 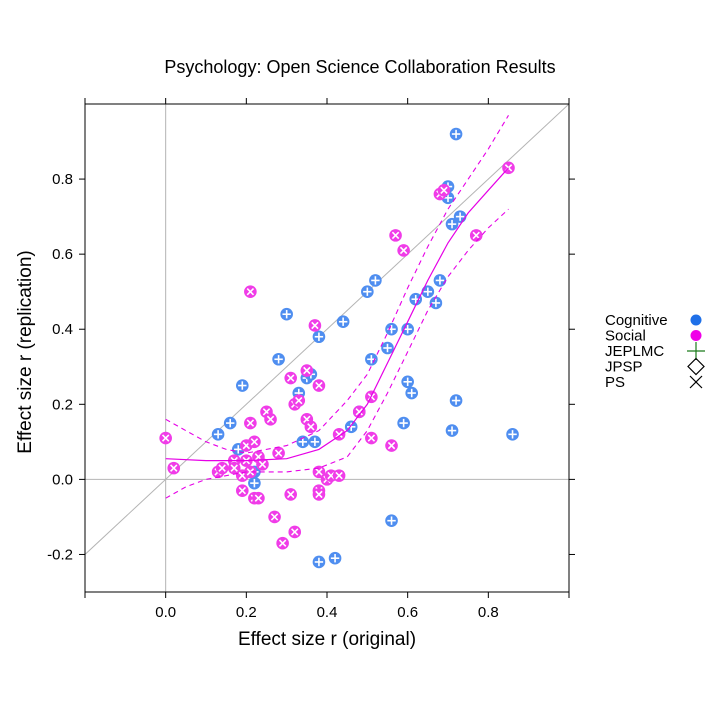 What do you see at coordinates (696, 335) in the screenshot?
I see `social-legend-icon` at bounding box center [696, 335].